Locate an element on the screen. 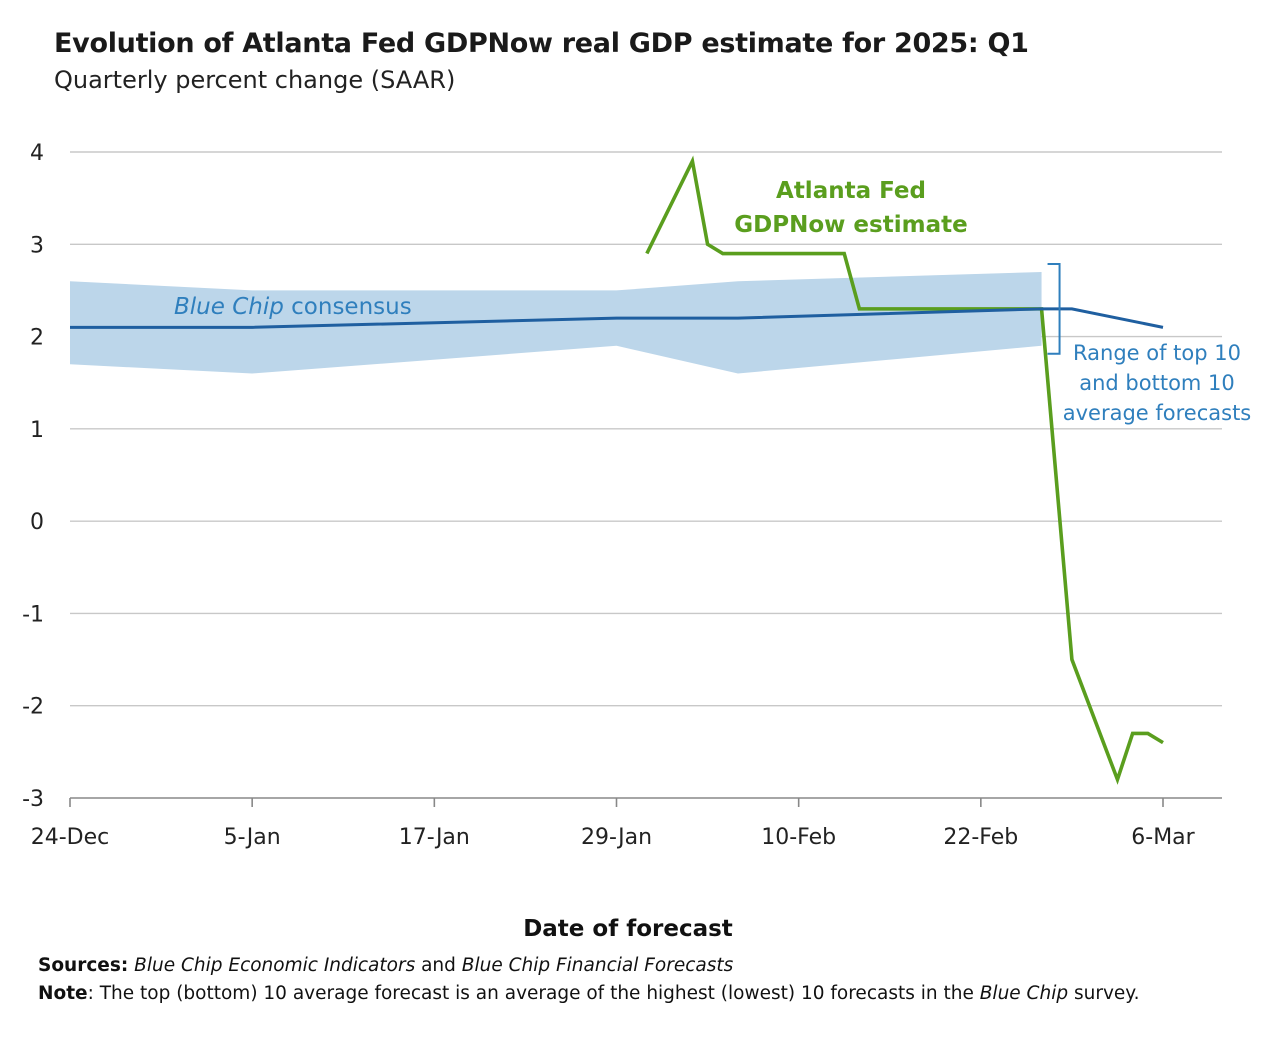  y-tick-label: 4 is located at coordinates (37, 153).